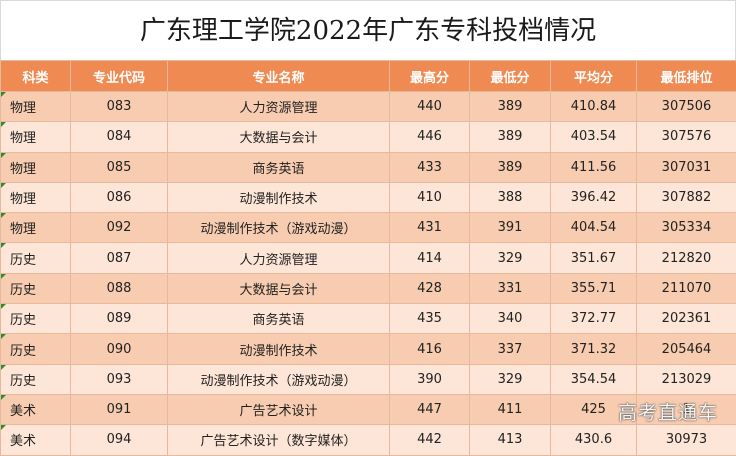  I want to click on min-score-cell: 388, so click(510, 197).